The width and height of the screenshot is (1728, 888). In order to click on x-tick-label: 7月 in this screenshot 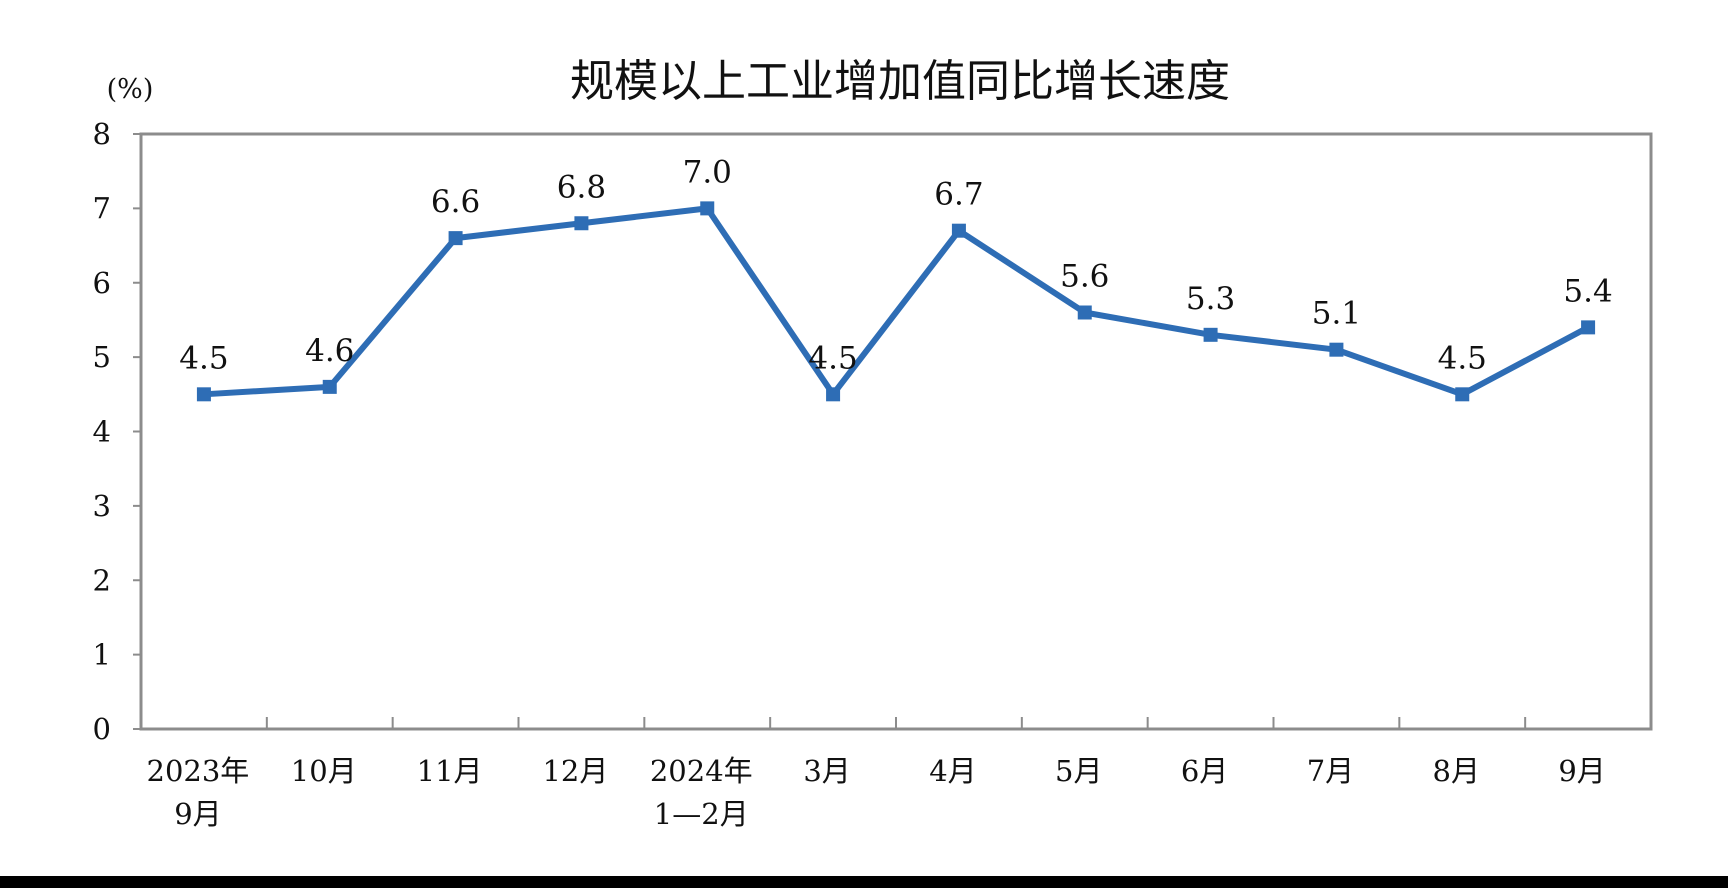, I will do `click(1330, 771)`.